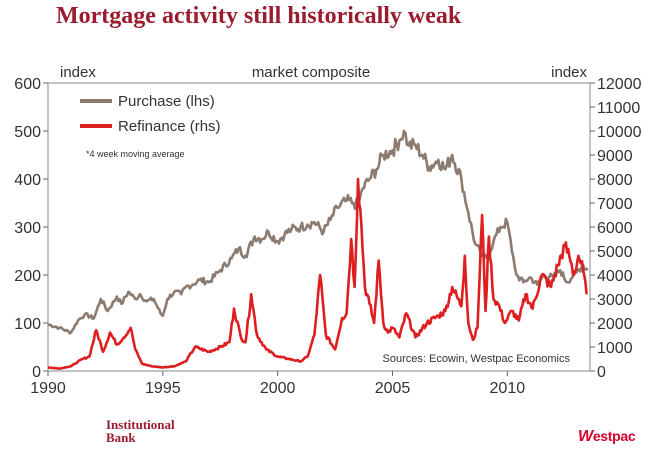 The height and width of the screenshot is (451, 660). What do you see at coordinates (27, 84) in the screenshot?
I see `left-tick-label: 600` at bounding box center [27, 84].